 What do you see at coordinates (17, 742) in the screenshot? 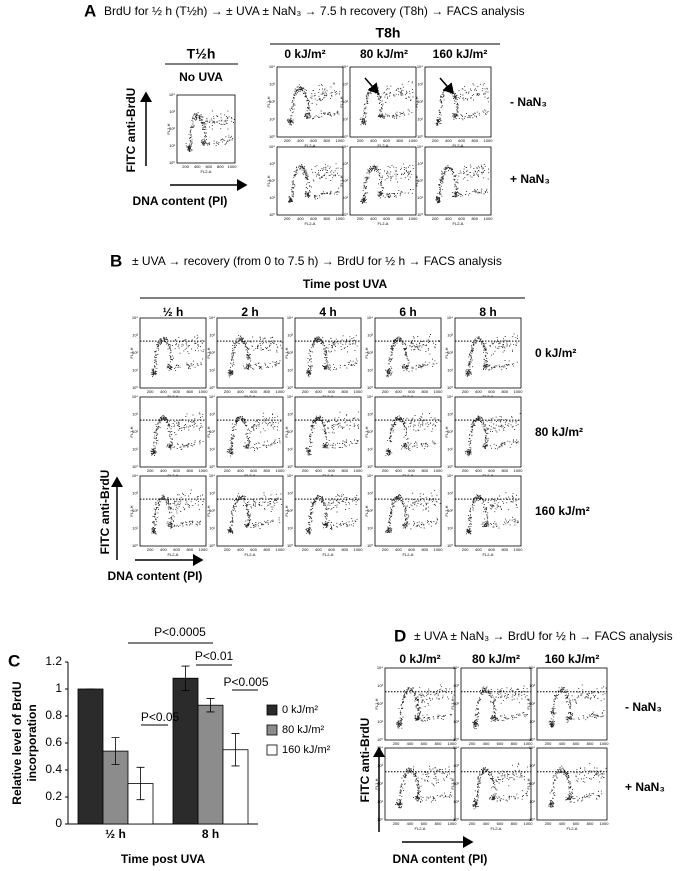
I see `y-axis-title: Relative level of BrdU` at bounding box center [17, 742].